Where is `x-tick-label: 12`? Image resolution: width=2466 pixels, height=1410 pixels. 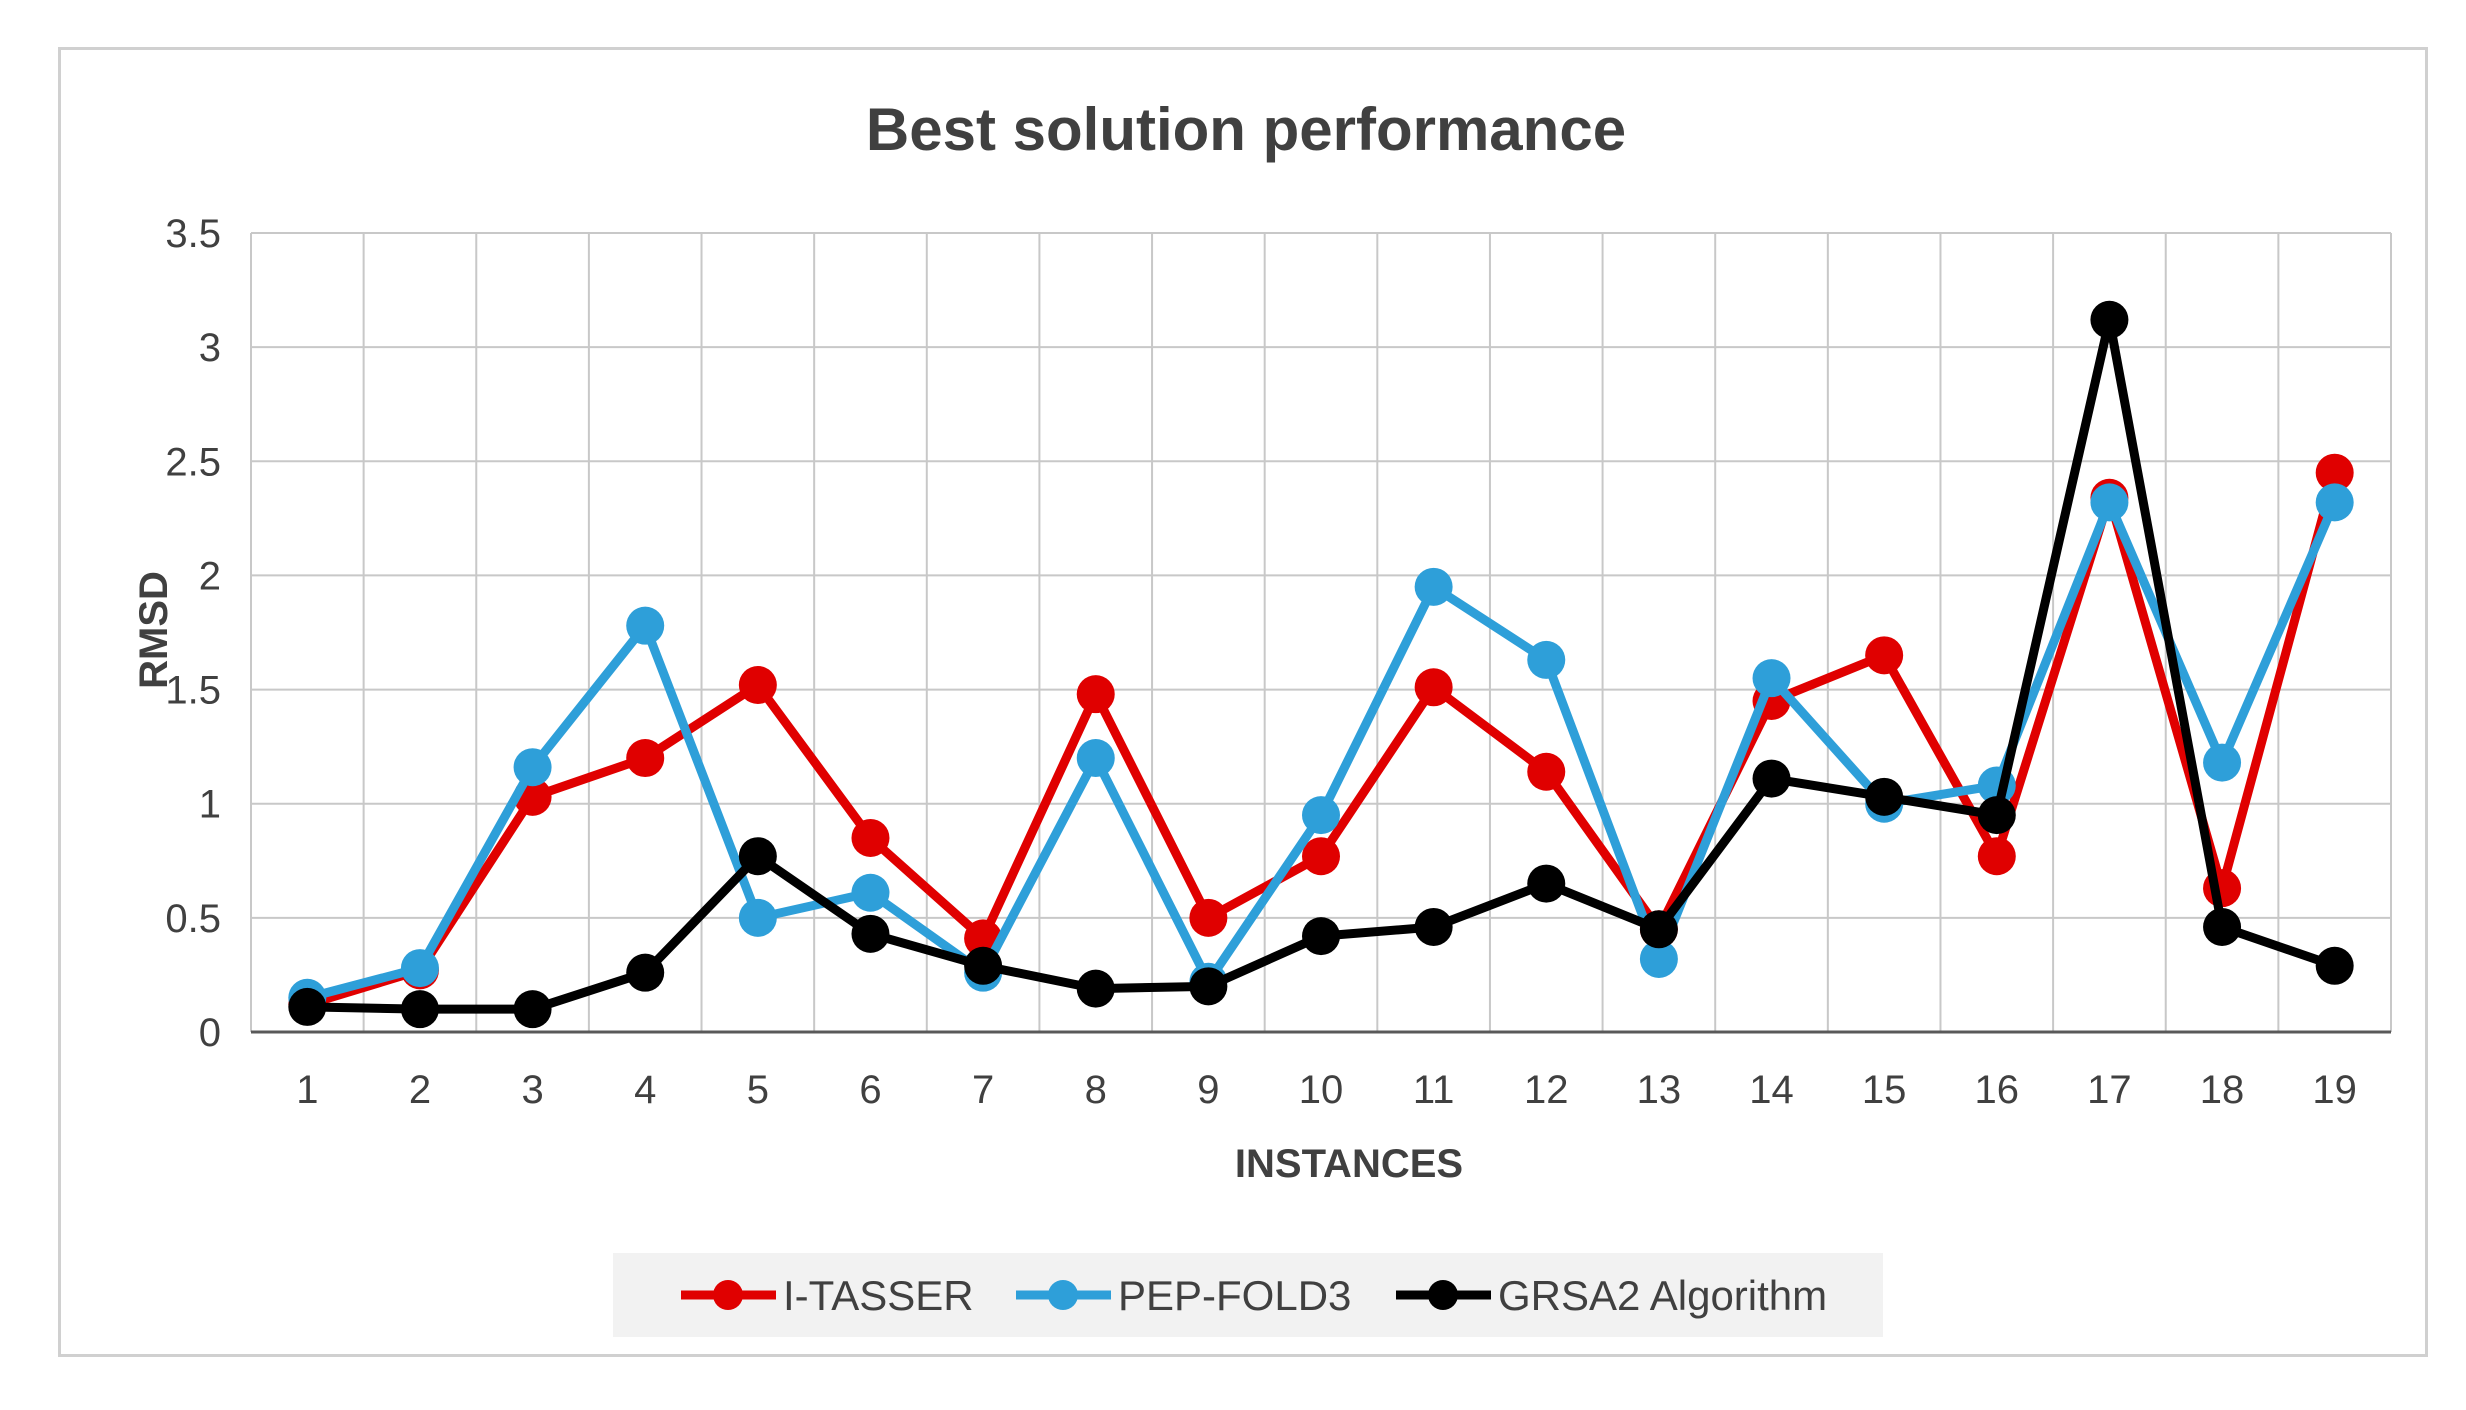 x-tick-label: 12 is located at coordinates (1546, 1090).